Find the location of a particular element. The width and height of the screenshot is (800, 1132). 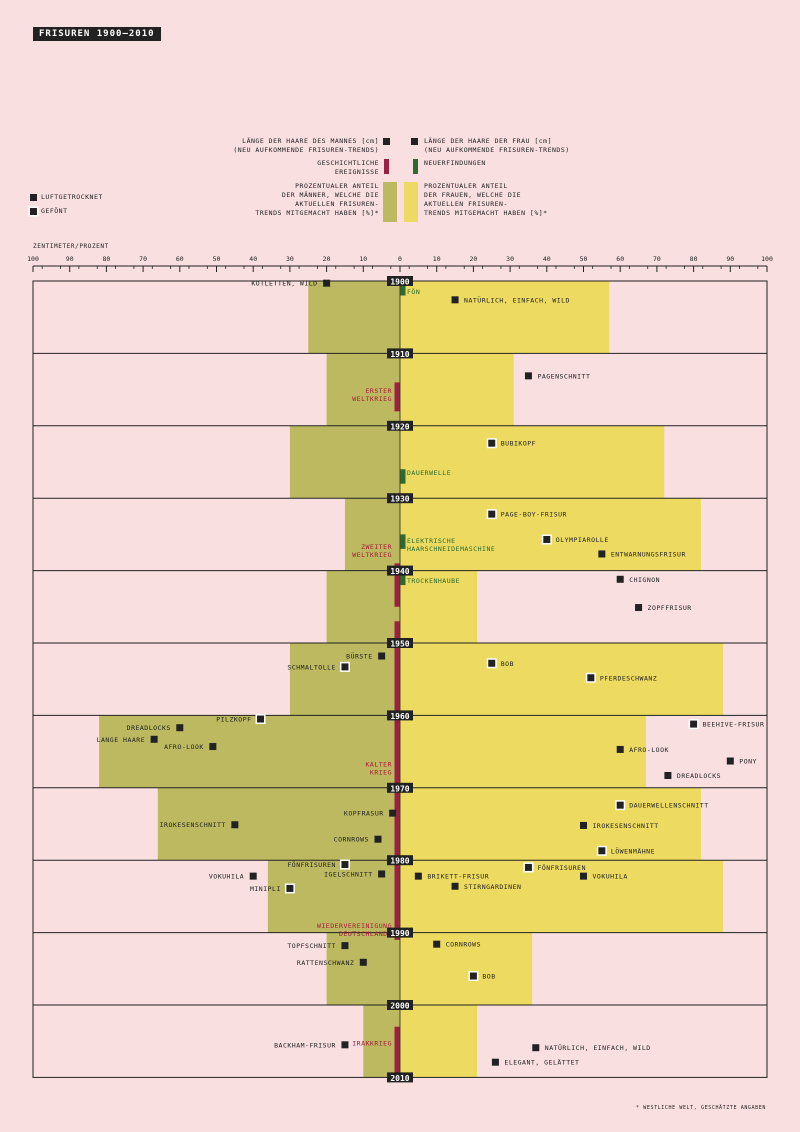

decade-label: 1900 is located at coordinates (399, 282).